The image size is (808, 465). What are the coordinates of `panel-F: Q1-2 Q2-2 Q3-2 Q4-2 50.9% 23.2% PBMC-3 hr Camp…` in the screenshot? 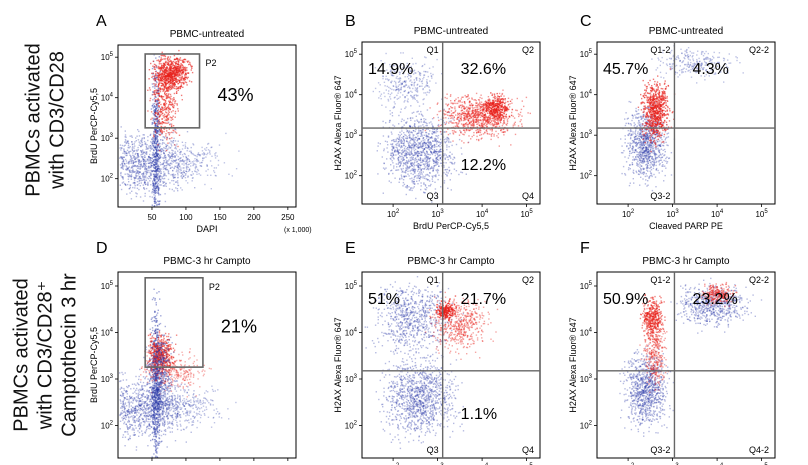 It's located at (672, 350).